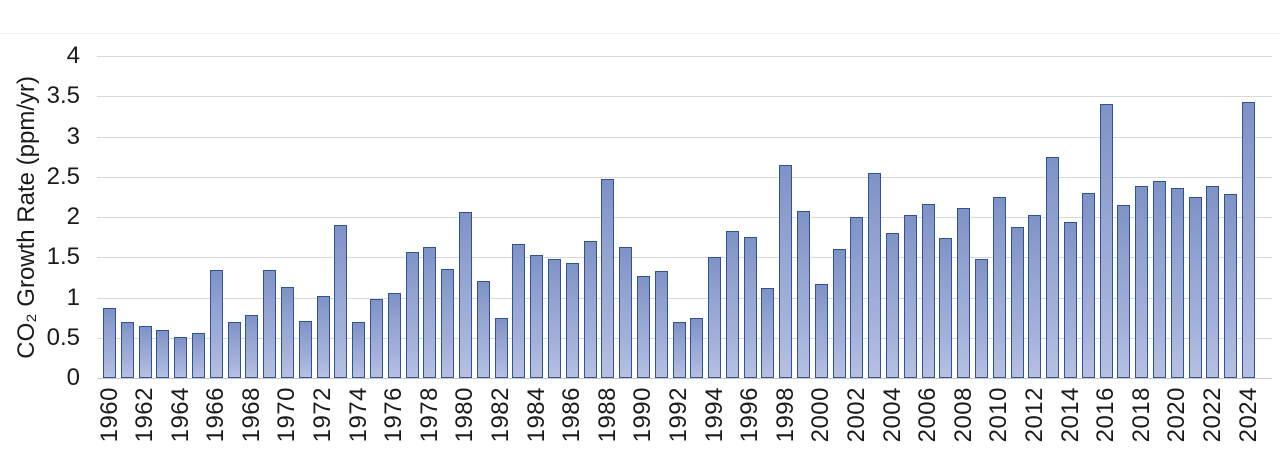 This screenshot has height=467, width=1280. Describe the element at coordinates (1141, 415) in the screenshot. I see `x-tick-label-2018: 2018` at that location.